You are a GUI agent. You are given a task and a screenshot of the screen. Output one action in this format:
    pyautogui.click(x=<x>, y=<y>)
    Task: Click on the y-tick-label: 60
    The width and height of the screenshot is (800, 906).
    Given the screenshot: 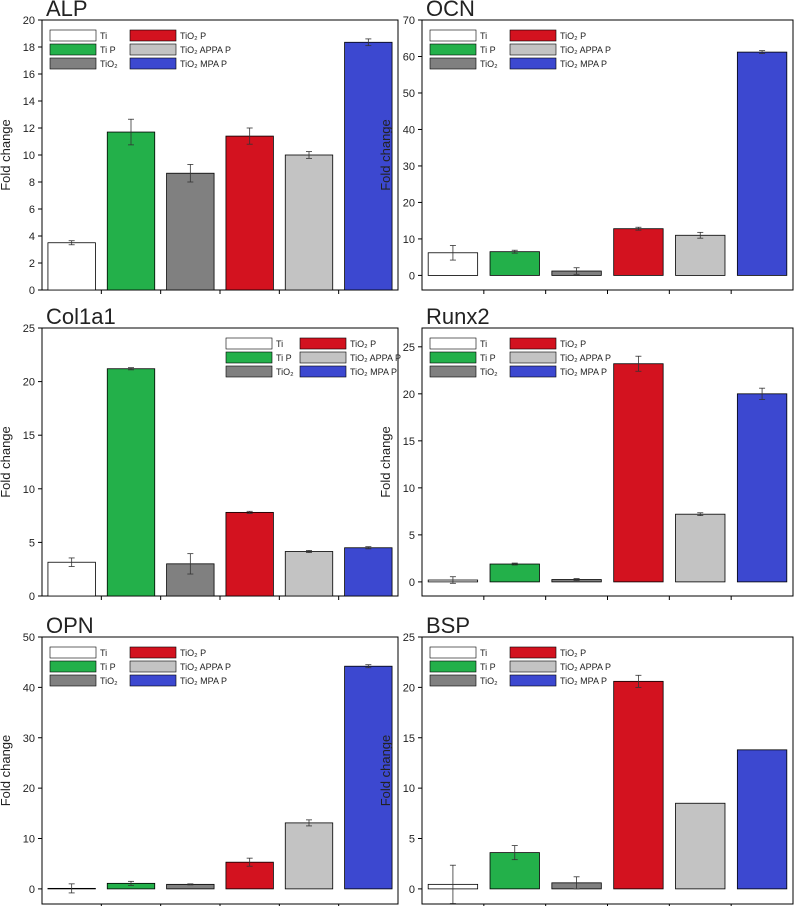 What is the action you would take?
    pyautogui.click(x=409, y=57)
    